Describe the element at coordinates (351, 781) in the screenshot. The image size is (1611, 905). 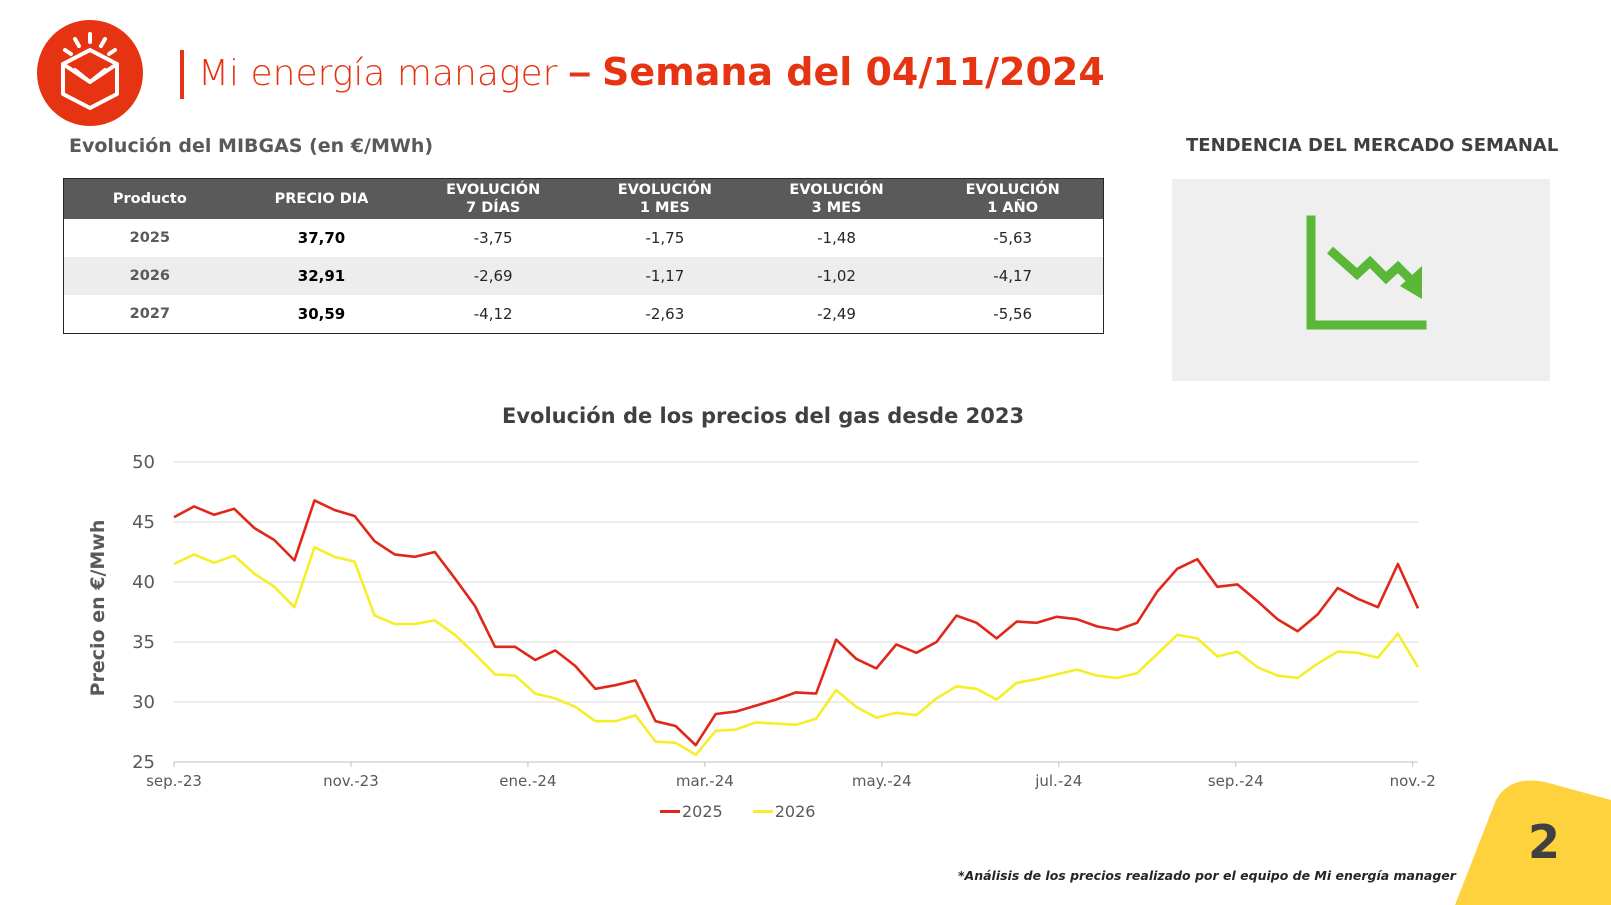
I see `x-tick-label: nov.-23` at that location.